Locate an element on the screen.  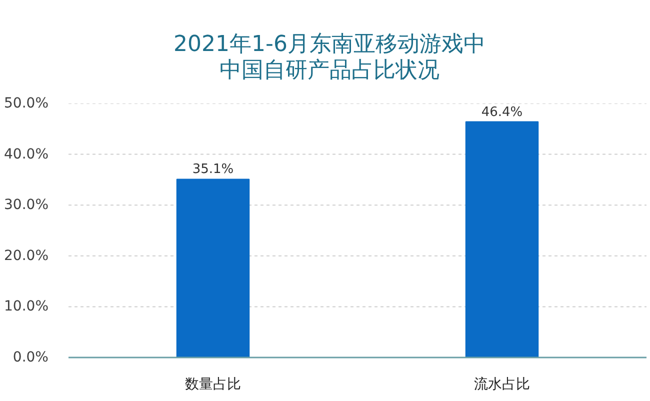
y-tick-label: 20.0% is located at coordinates (26, 256).